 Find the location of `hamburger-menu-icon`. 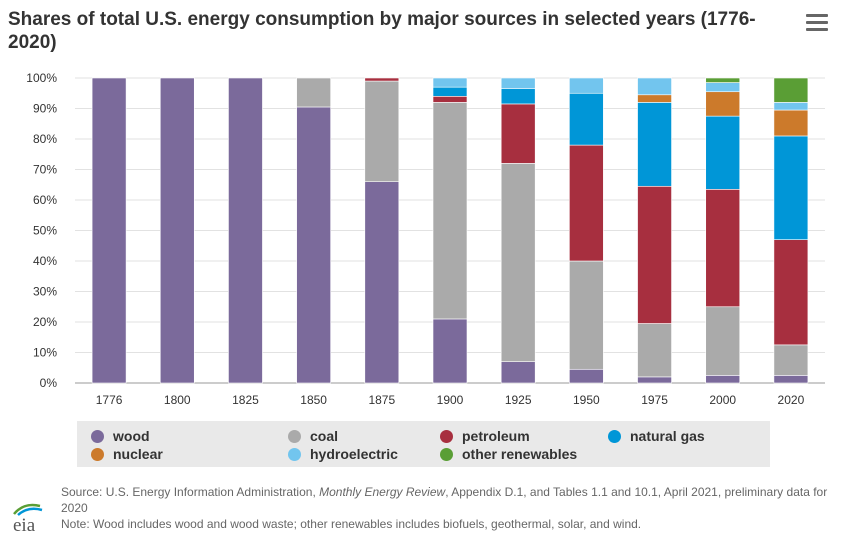

hamburger-menu-icon is located at coordinates (817, 23).